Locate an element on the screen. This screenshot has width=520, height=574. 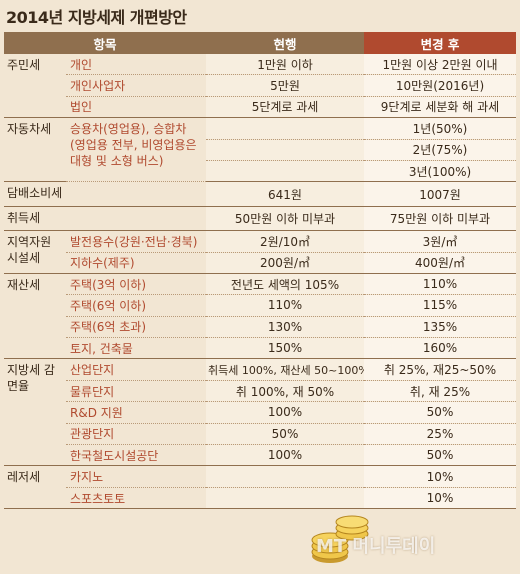
item-cell: 스포츠토토 is located at coordinates (136, 498).